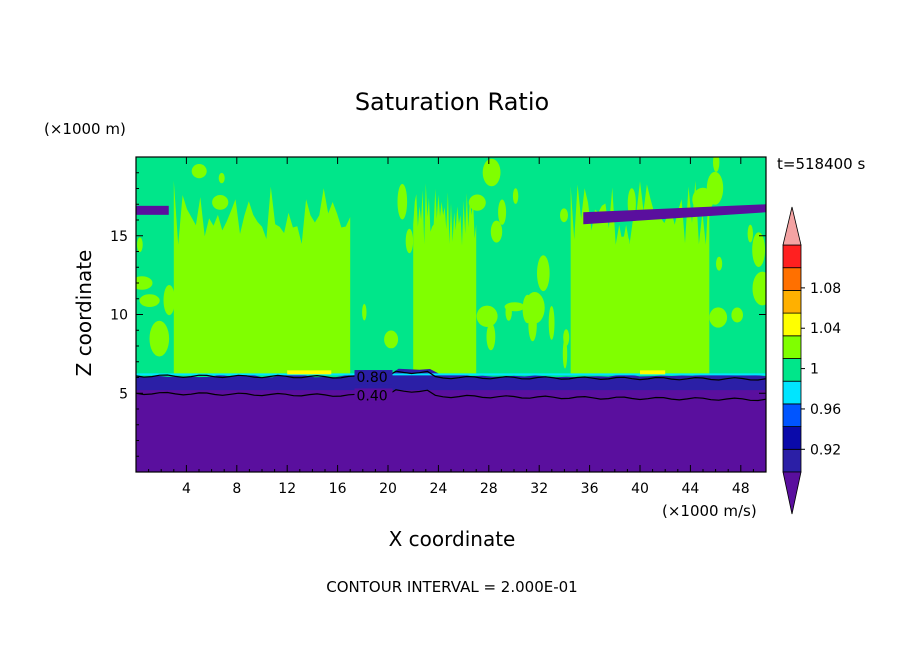  I want to click on upper-dry-streak, so click(674, 214).